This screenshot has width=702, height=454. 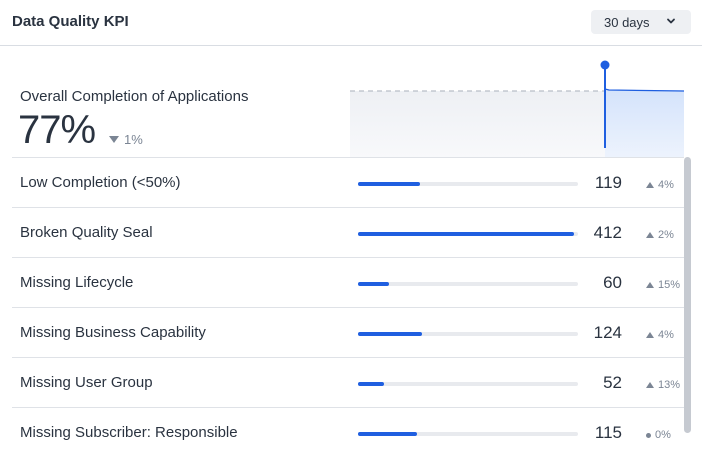 What do you see at coordinates (57, 130) in the screenshot?
I see `overall-value: 77%` at bounding box center [57, 130].